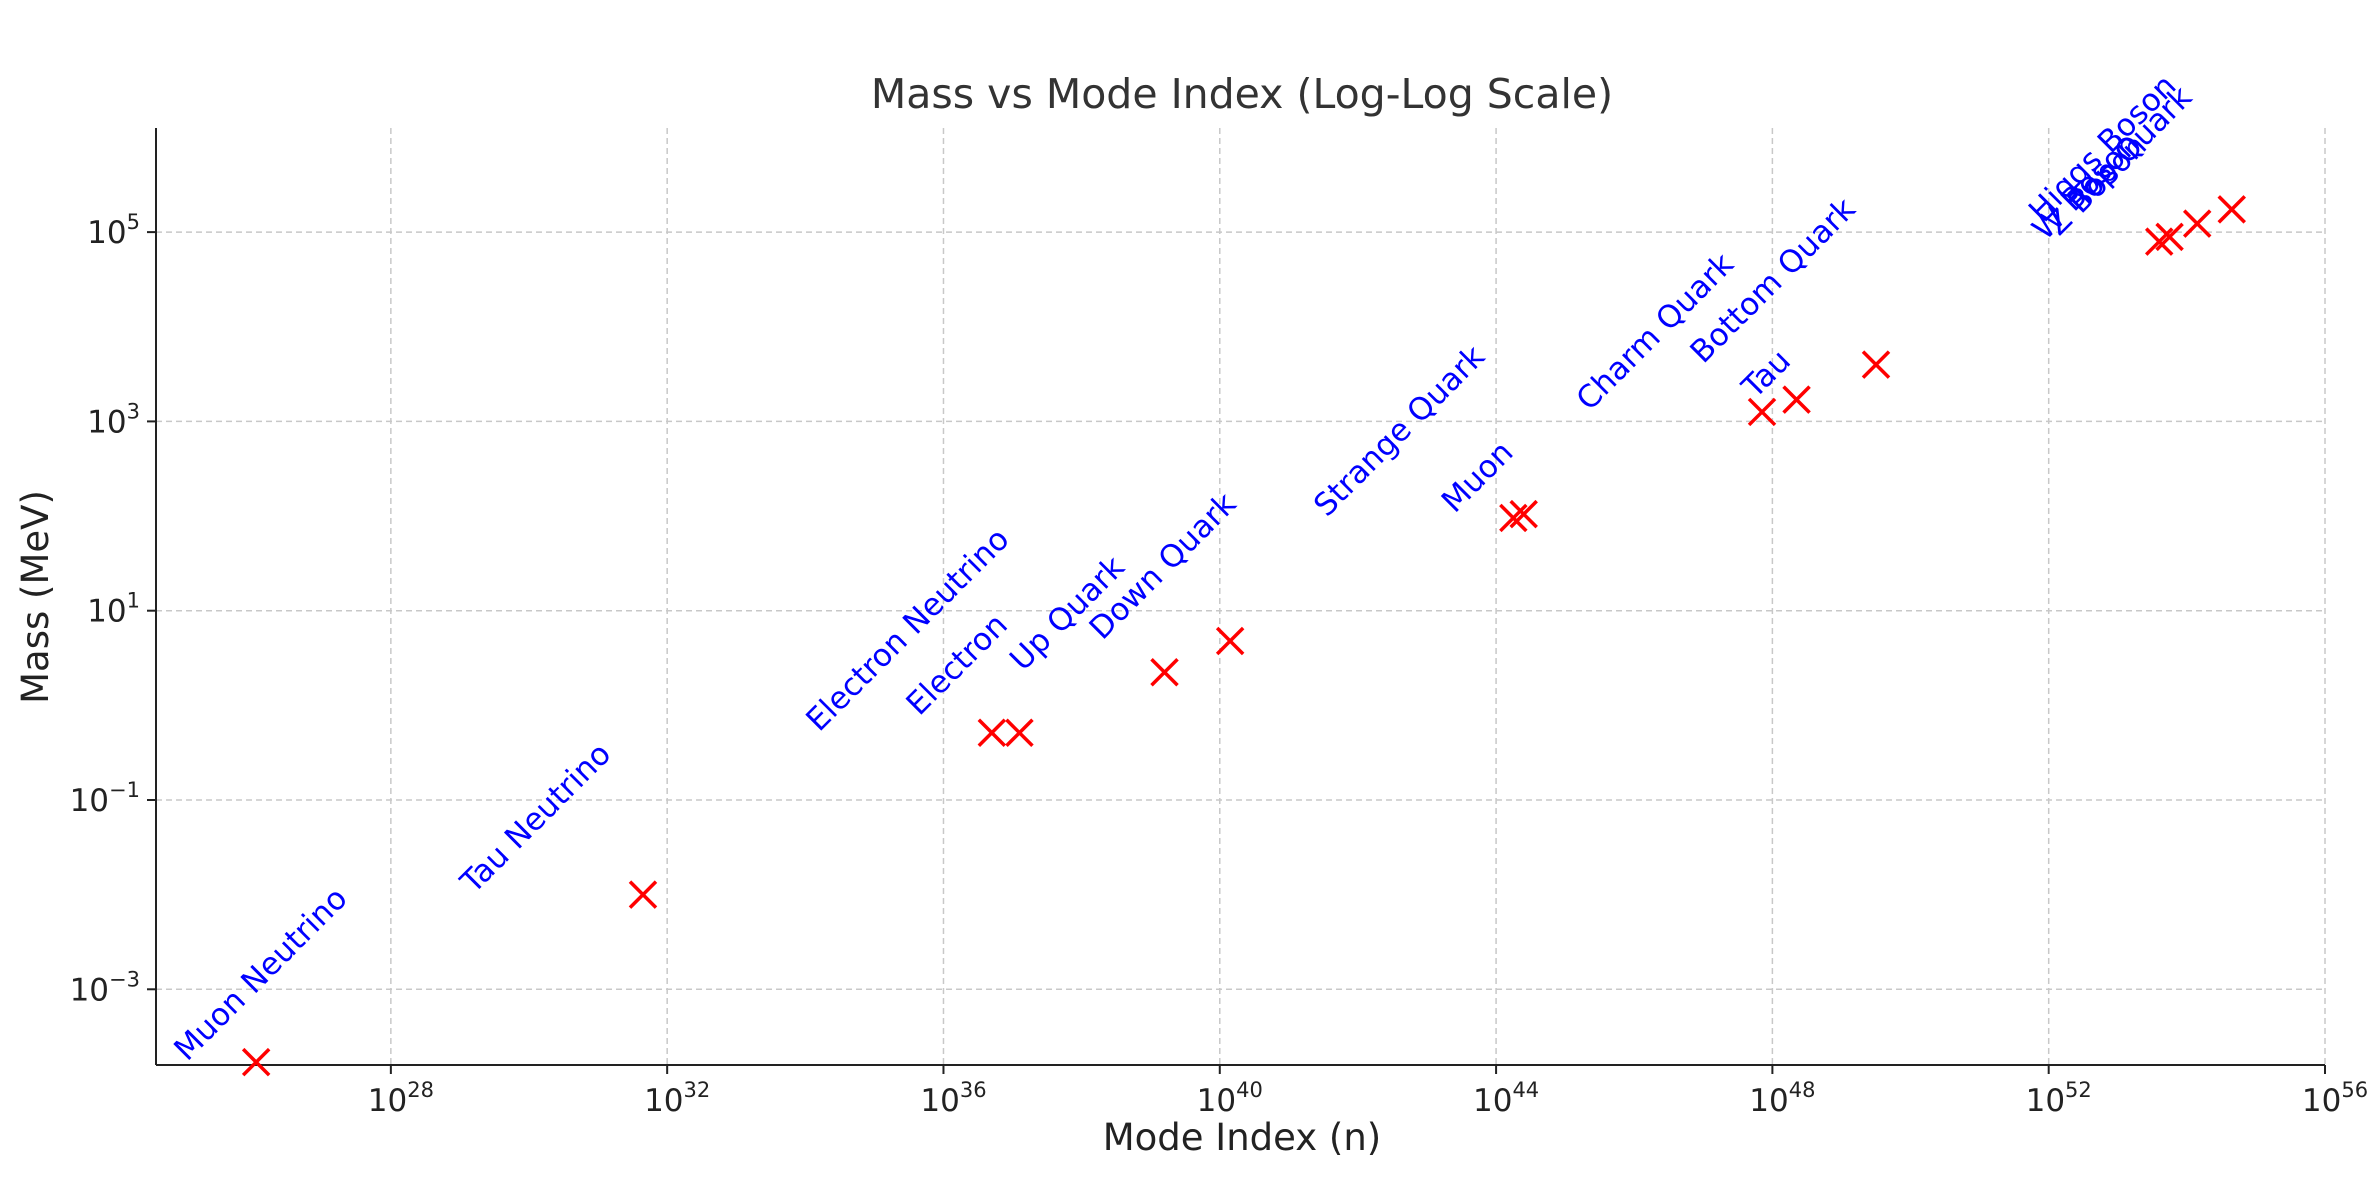  Describe the element at coordinates (401, 1098) in the screenshot. I see `x-tick-label: 1028` at that location.